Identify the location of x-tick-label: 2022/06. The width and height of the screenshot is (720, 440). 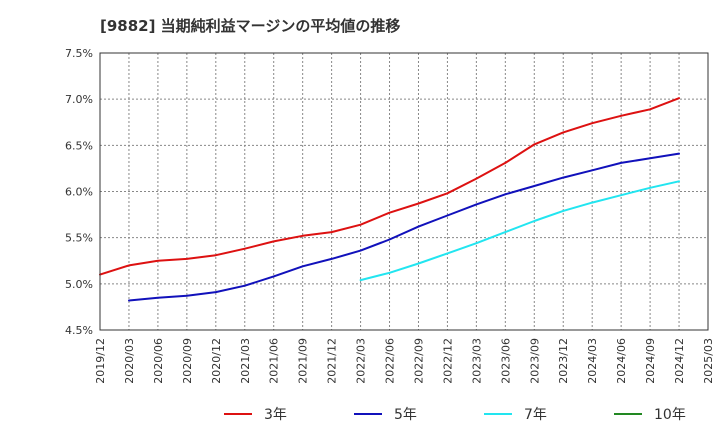
(390, 361).